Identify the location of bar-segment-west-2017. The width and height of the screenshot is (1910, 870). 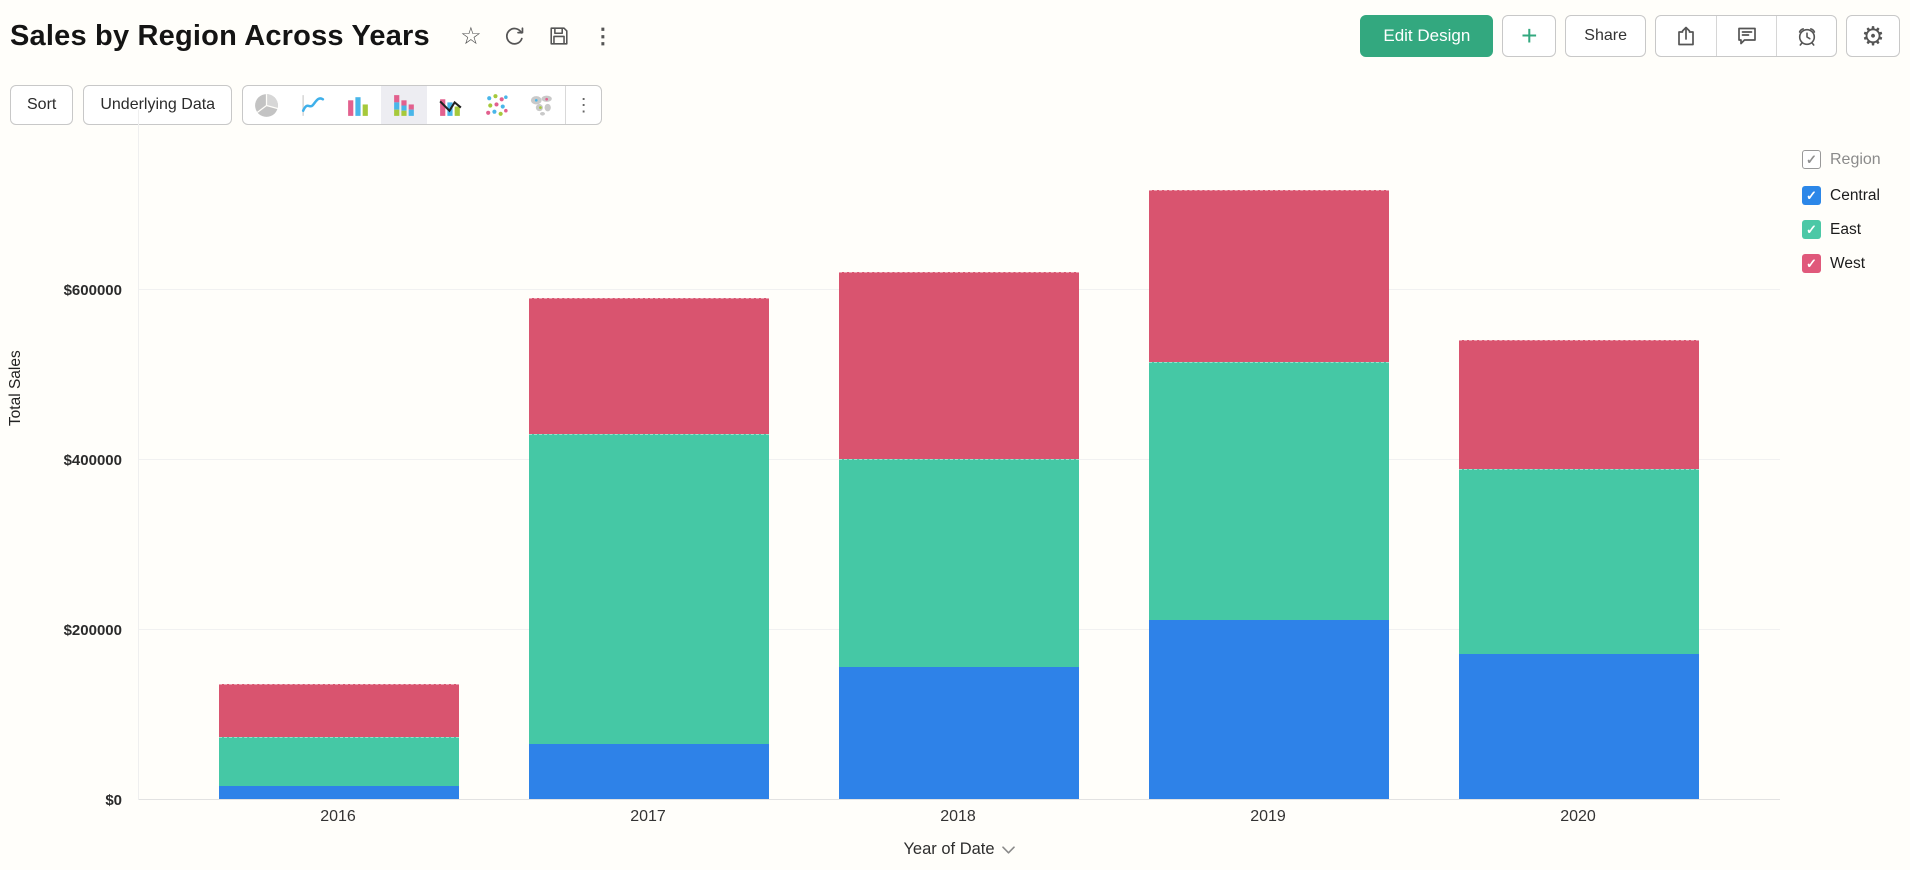
(649, 366).